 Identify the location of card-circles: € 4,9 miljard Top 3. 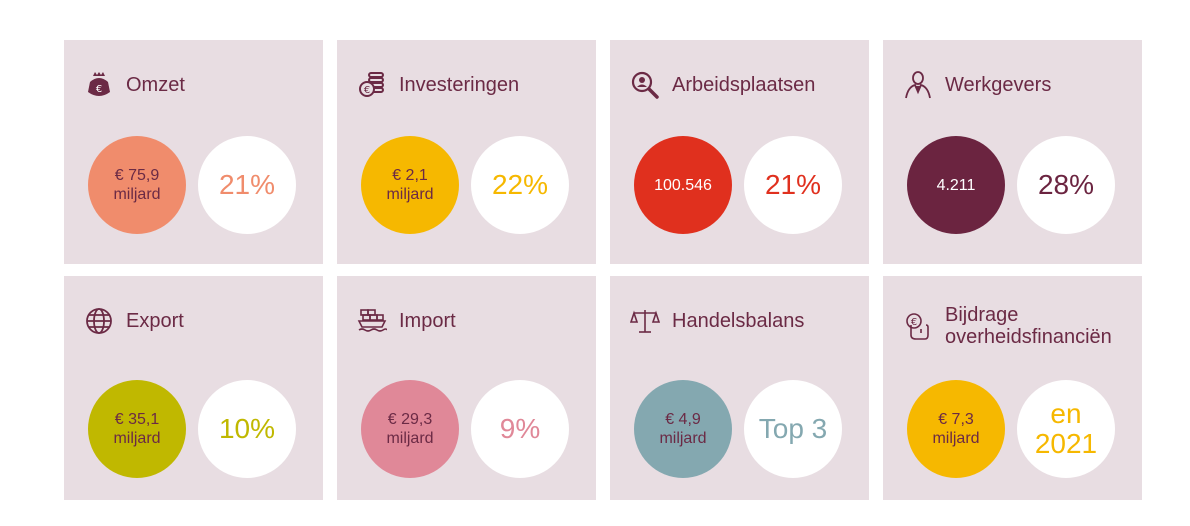
(738, 429).